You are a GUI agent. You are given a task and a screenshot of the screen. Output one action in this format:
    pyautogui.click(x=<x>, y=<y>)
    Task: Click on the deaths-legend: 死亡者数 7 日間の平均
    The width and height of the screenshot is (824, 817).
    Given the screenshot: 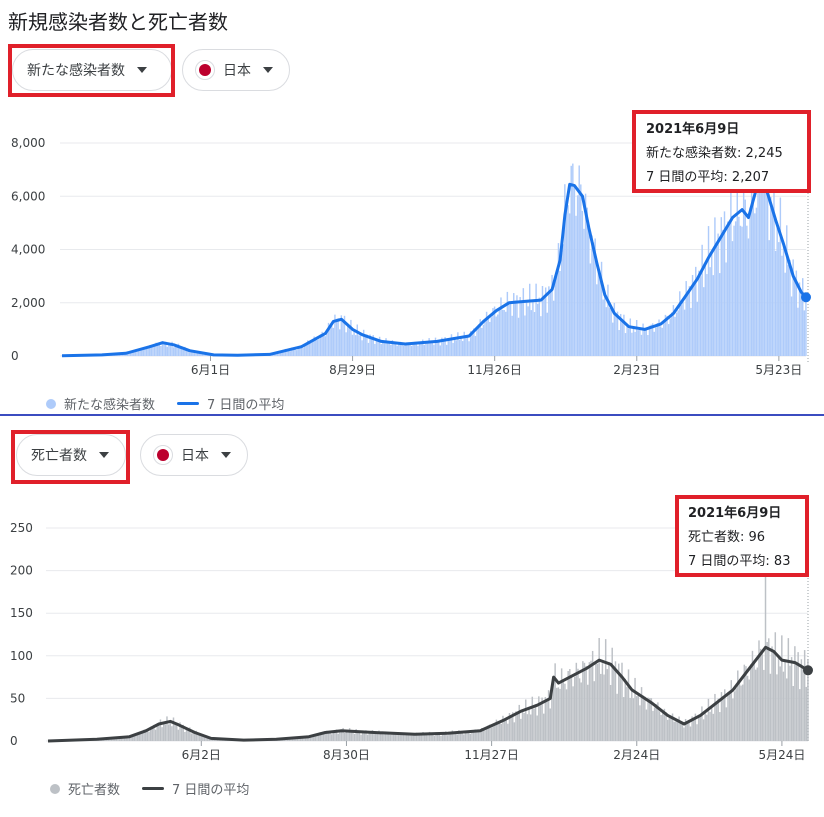 What is the action you would take?
    pyautogui.click(x=149, y=788)
    